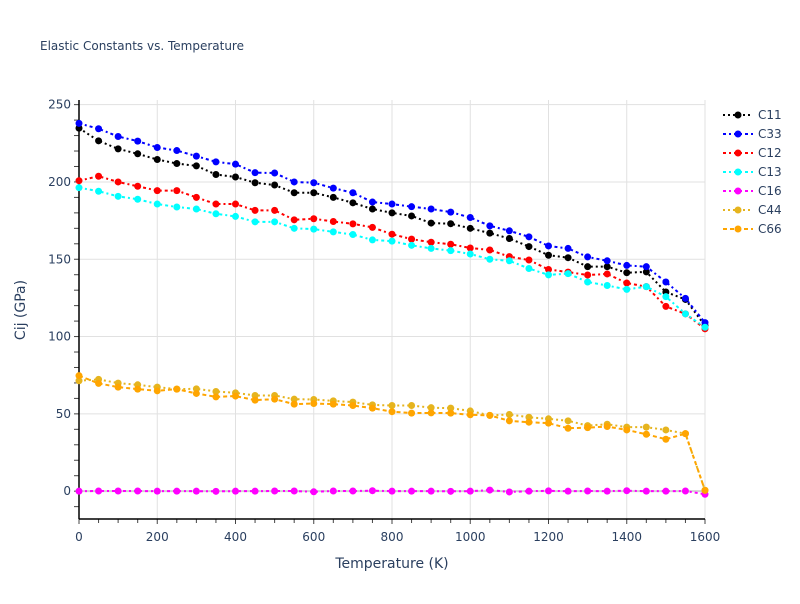 Image resolution: width=800 pixels, height=604 pixels. Describe the element at coordinates (752, 115) in the screenshot. I see `legend-item-c11: C11` at that location.